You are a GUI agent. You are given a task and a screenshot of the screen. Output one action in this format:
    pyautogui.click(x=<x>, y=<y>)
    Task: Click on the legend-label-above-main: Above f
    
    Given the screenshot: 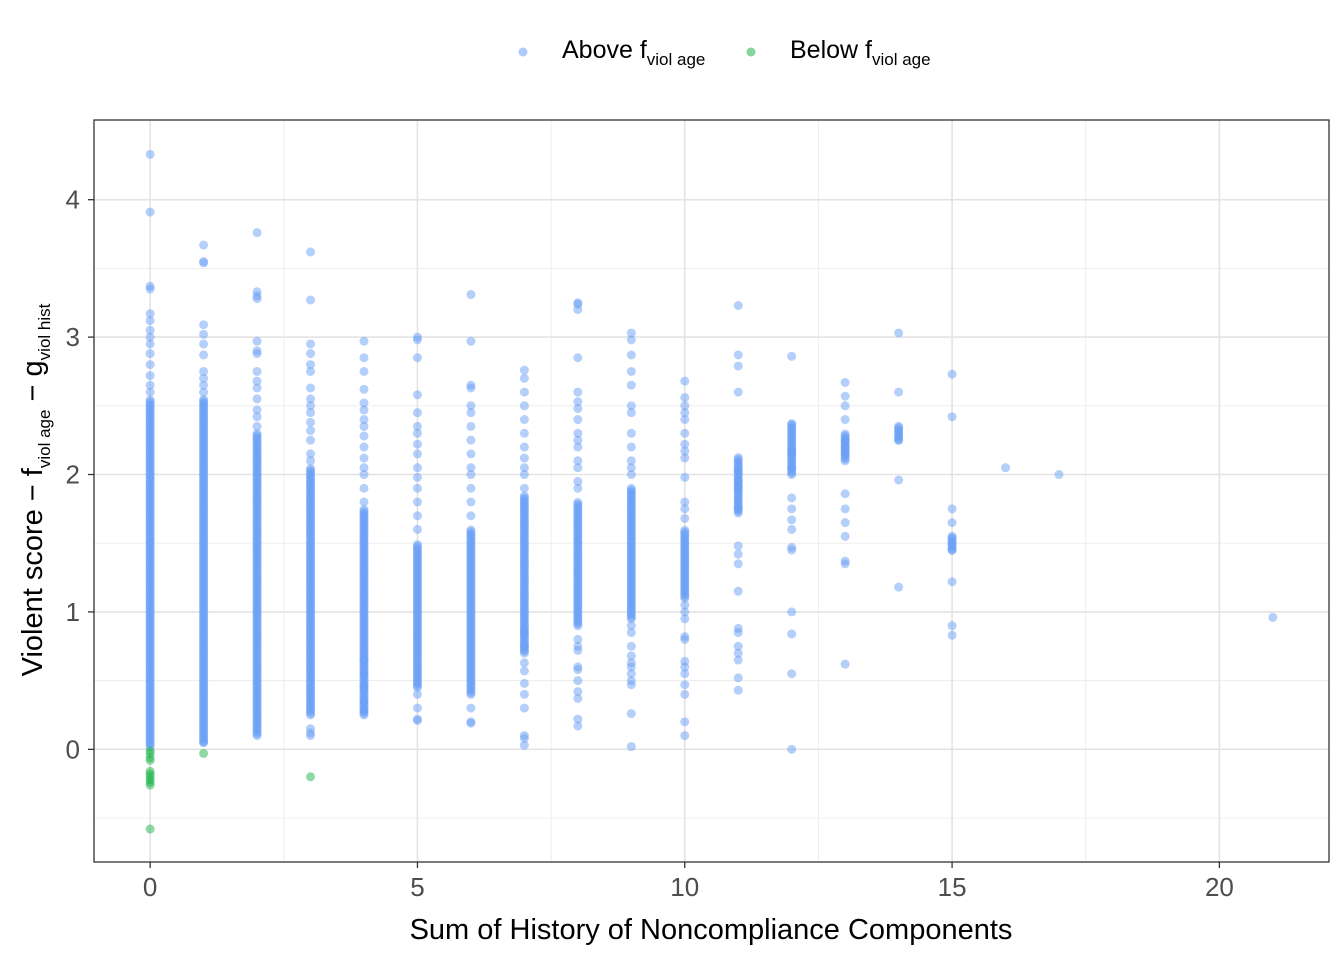 What is the action you would take?
    pyautogui.click(x=604, y=50)
    